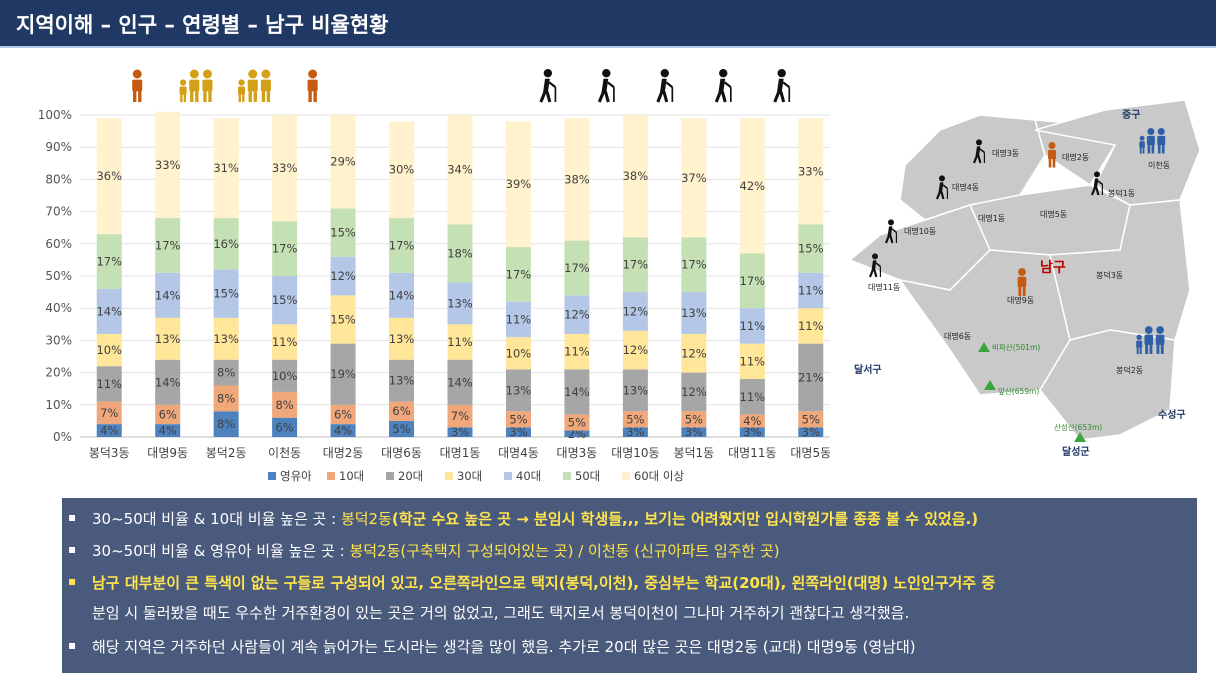 The height and width of the screenshot is (684, 1216). I want to click on x-tick-label: 대명10동, so click(635, 453).